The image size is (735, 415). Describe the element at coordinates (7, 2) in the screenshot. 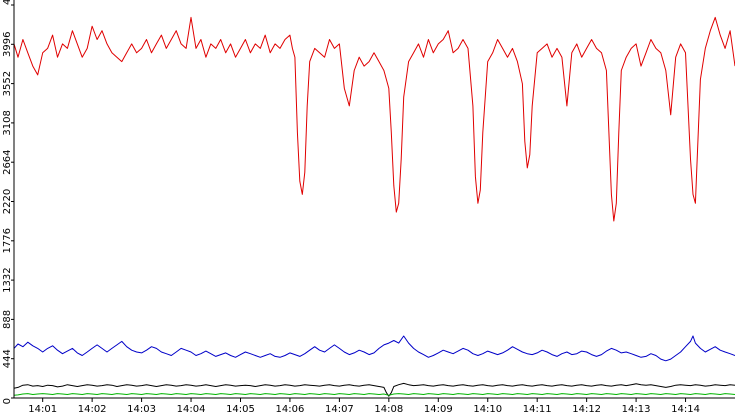

I see `y-tick-label: 4440` at that location.